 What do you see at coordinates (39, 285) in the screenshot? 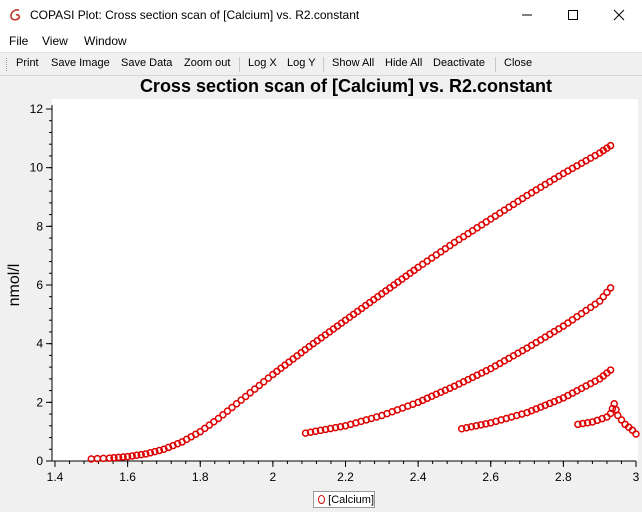
I see `y-tick-label: 6` at bounding box center [39, 285].